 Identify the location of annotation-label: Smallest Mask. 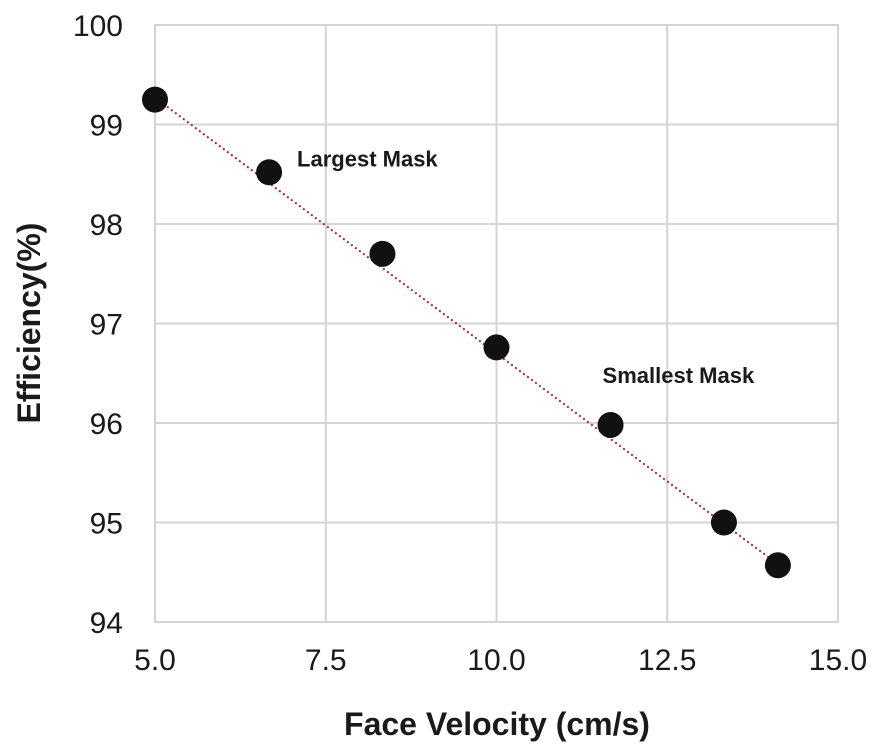
(679, 375).